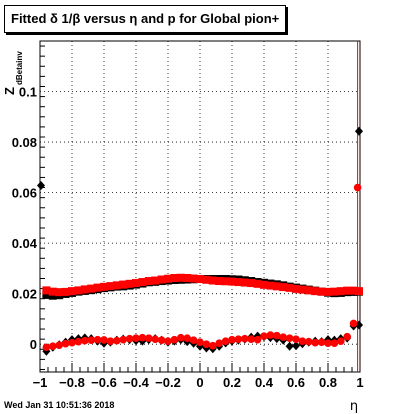 This screenshot has height=414, width=400. What do you see at coordinates (199, 382) in the screenshot?
I see `x-tick-label: 0` at bounding box center [199, 382].